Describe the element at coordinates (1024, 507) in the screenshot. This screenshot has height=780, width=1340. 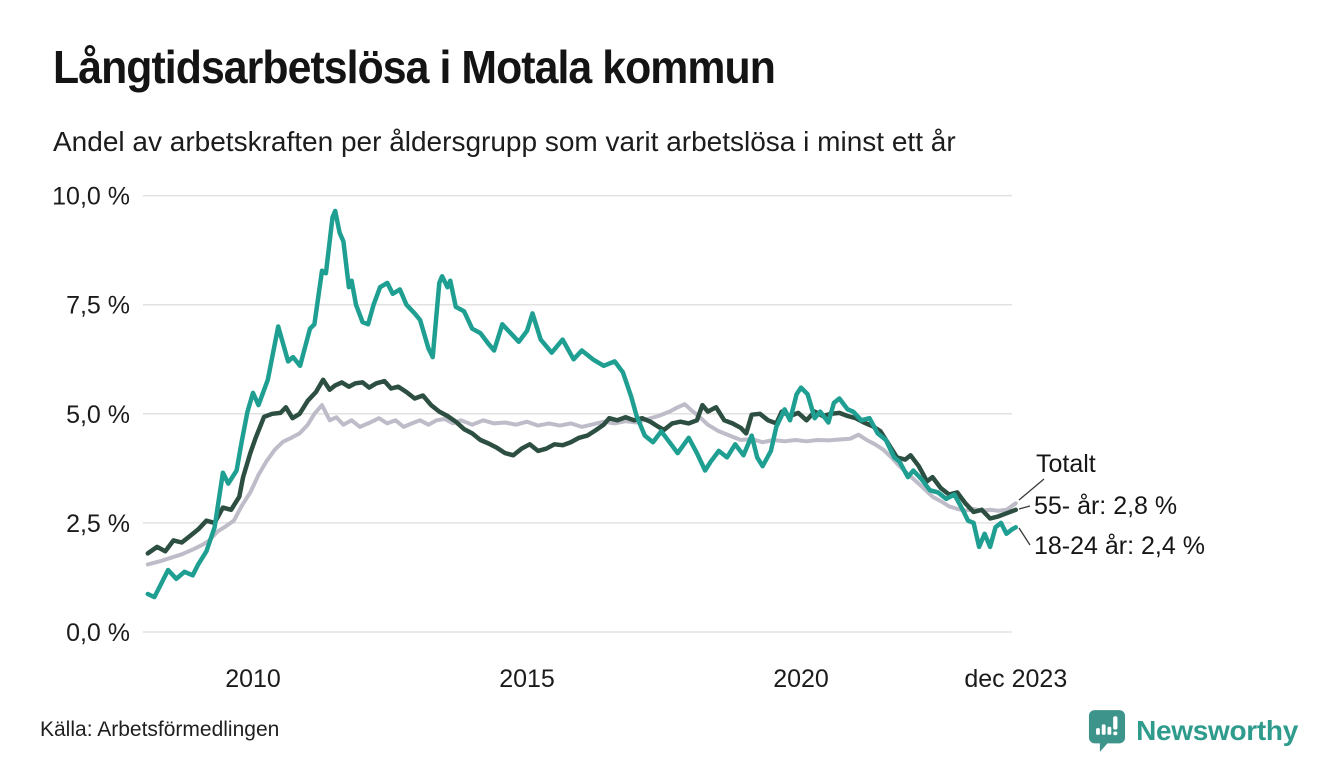
I see `leader-line-55-ar` at that location.